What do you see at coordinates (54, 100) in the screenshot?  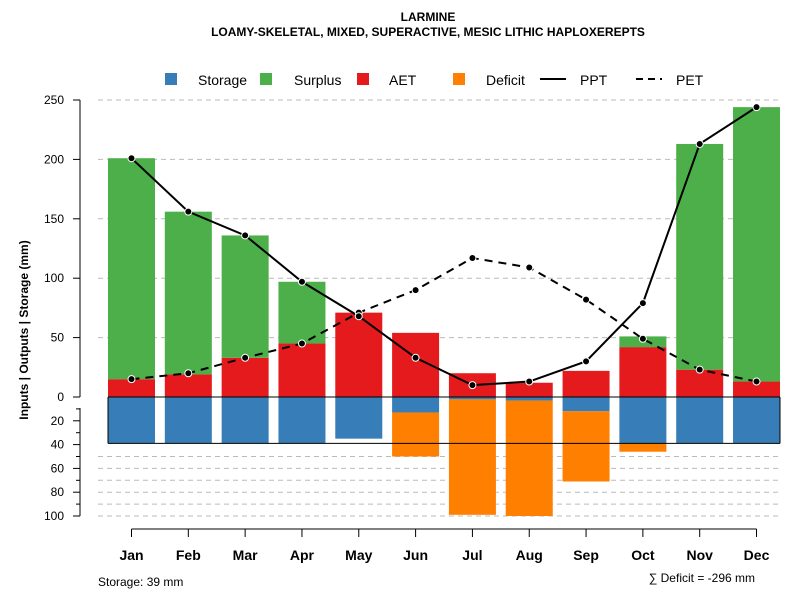 I see `y-tick-label: 250` at bounding box center [54, 100].